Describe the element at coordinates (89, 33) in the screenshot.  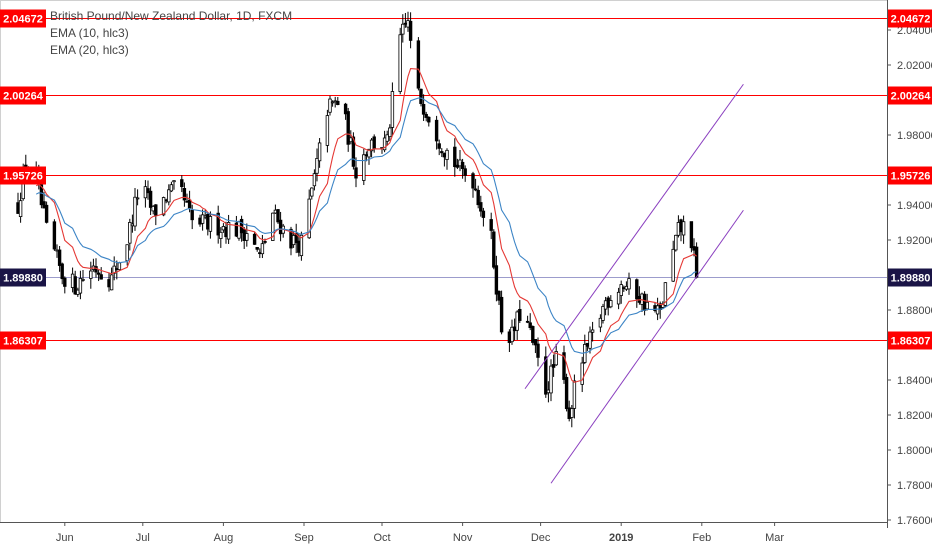
I see `ema10-label: EMA (10, hlc3)` at that location.